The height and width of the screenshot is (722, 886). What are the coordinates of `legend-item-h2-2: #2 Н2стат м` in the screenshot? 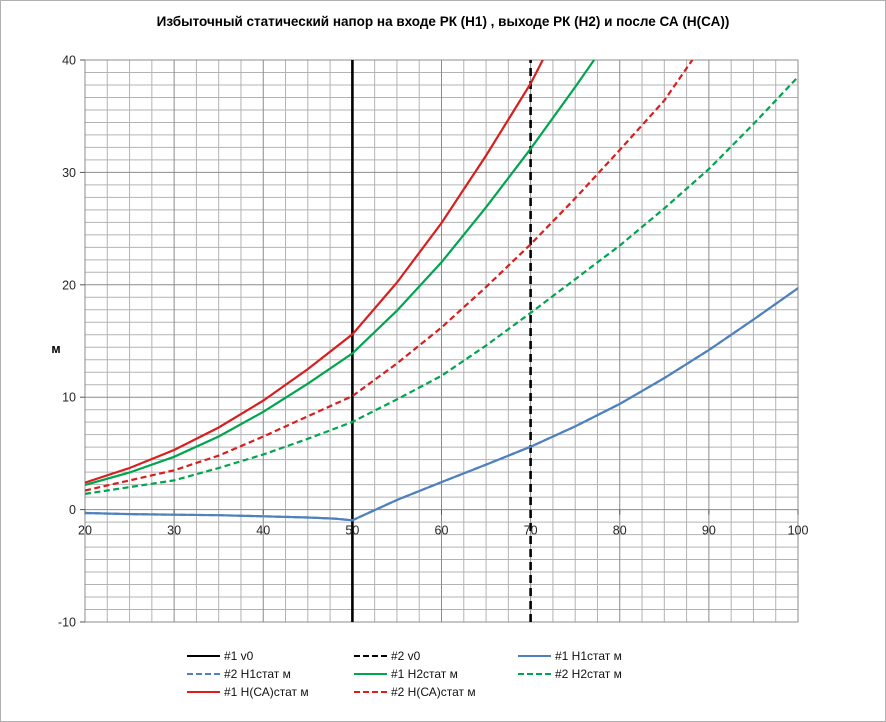 It's located at (633, 674).